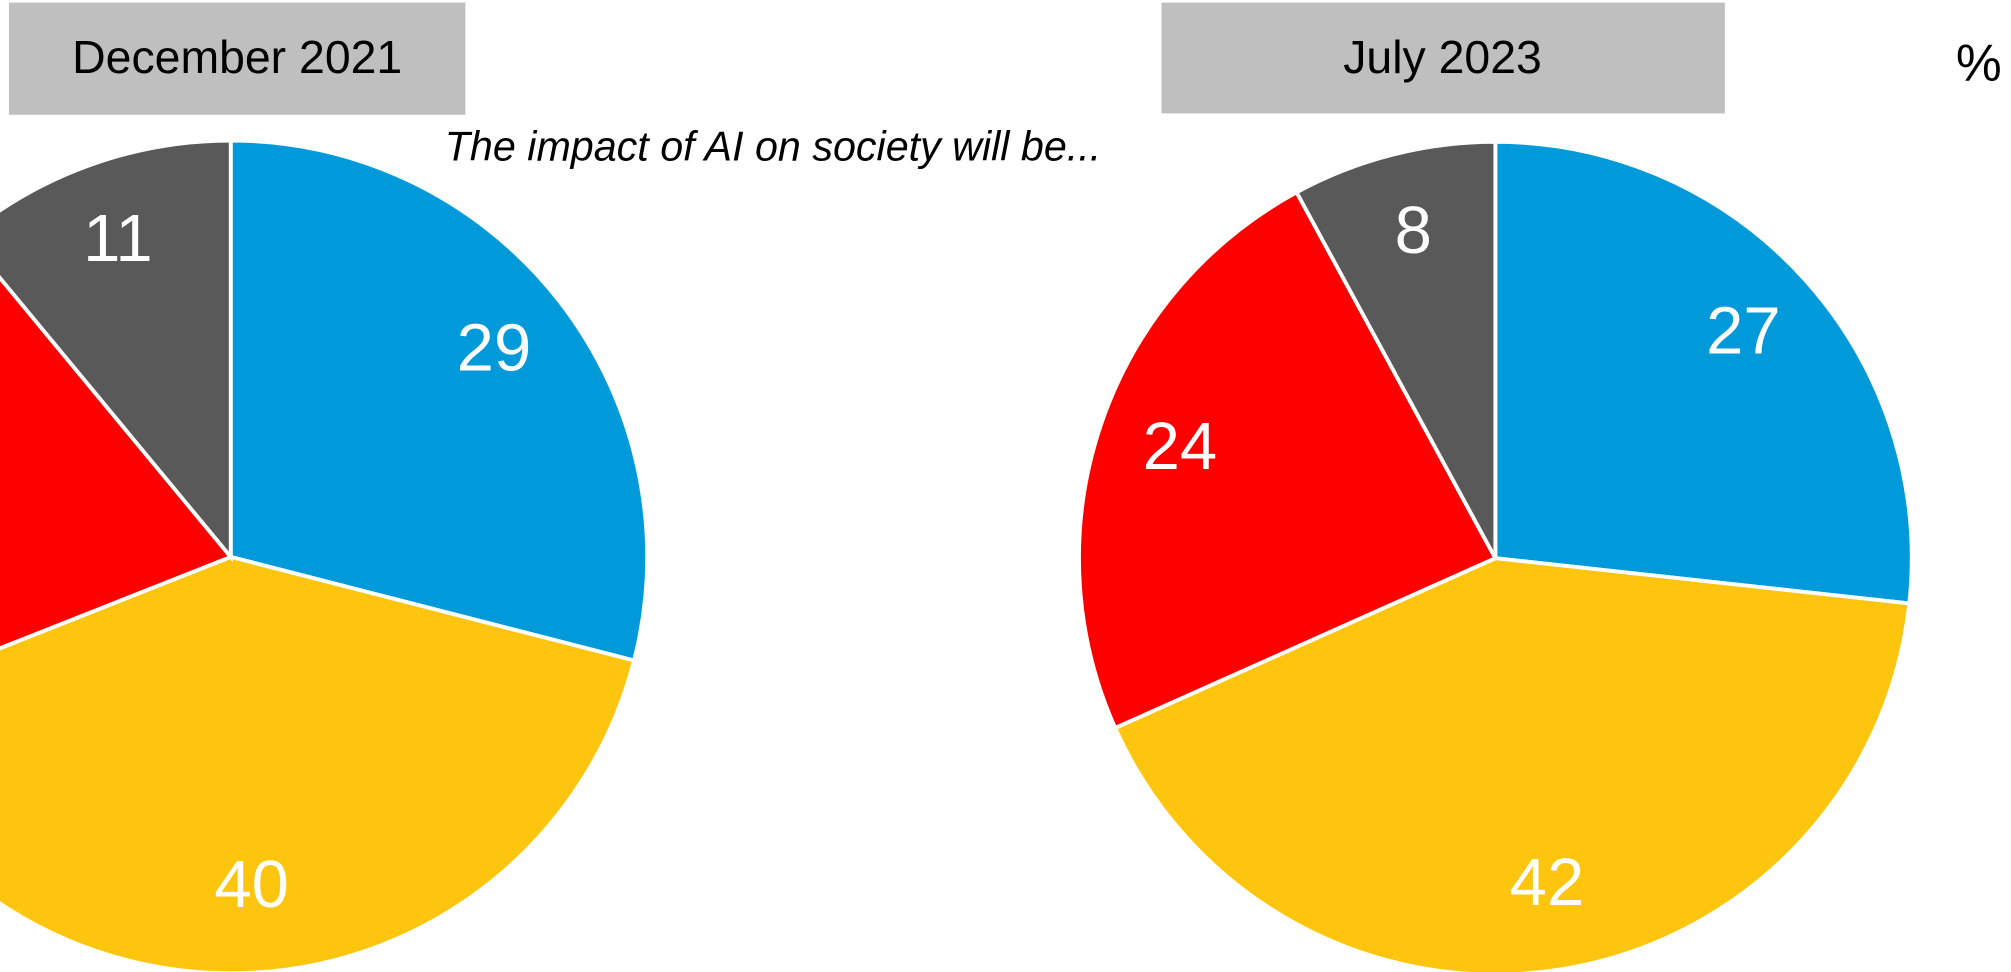 The image size is (2011, 972). Describe the element at coordinates (1547, 882) in the screenshot. I see `data-label: 42` at that location.